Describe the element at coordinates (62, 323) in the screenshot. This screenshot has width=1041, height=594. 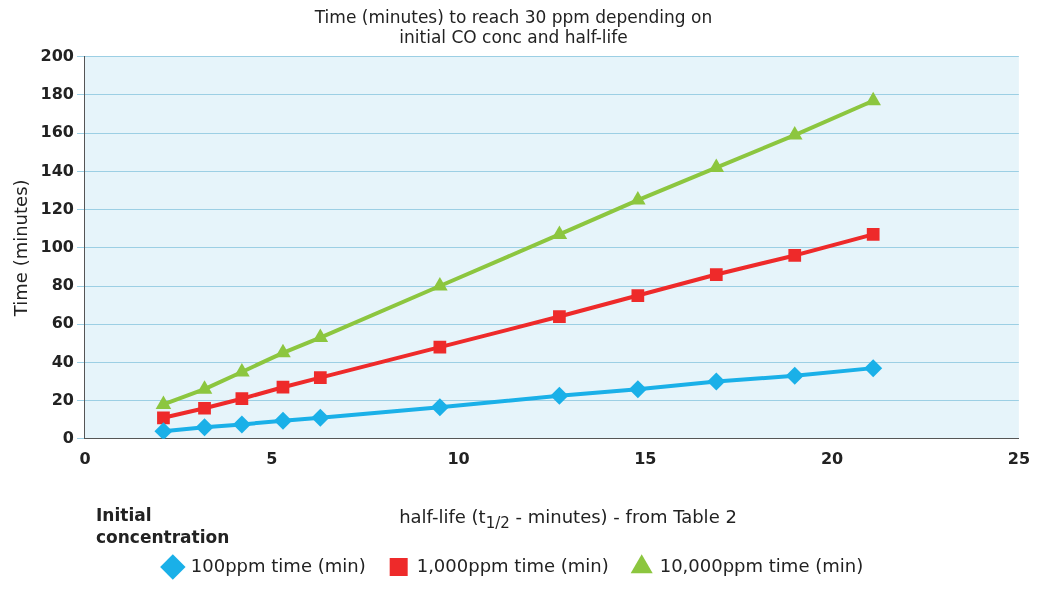
I see `y-tick-label: 60` at that location.